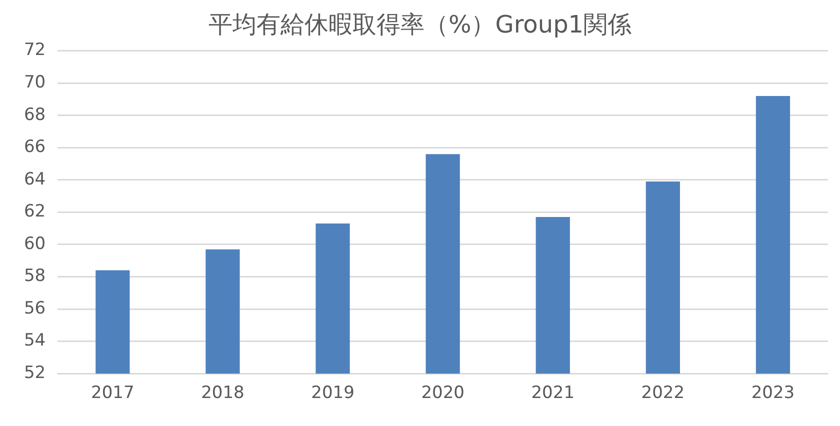  I want to click on y-tick-label: 64, so click(35, 179).